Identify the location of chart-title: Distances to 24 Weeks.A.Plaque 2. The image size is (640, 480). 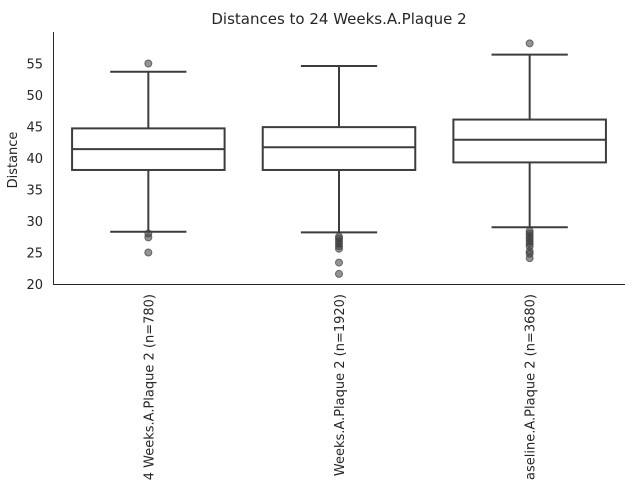
(338, 19).